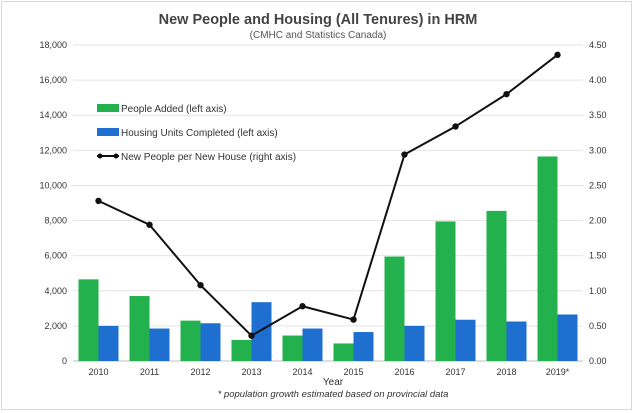 This screenshot has height=413, width=635. I want to click on left-tick-label: 4,000, so click(55, 291).